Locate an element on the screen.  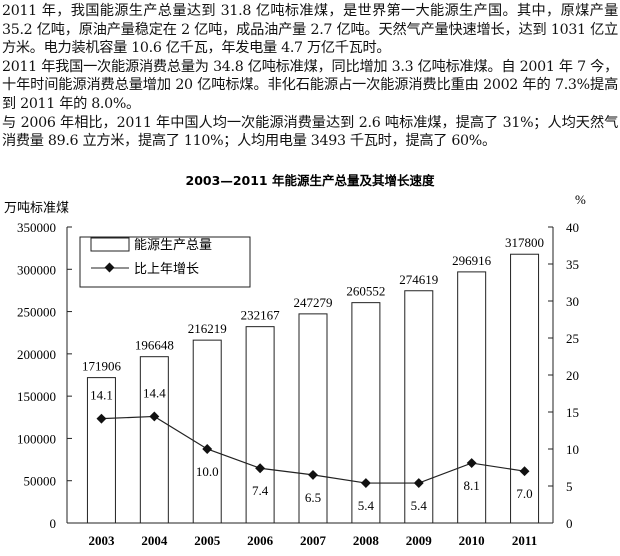
y2-tick-label: 15 is located at coordinates (572, 412).